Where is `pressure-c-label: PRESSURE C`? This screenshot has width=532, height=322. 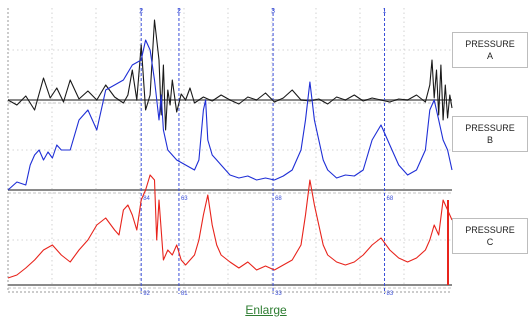 pressure-c-label: PRESSURE C is located at coordinates (490, 236).